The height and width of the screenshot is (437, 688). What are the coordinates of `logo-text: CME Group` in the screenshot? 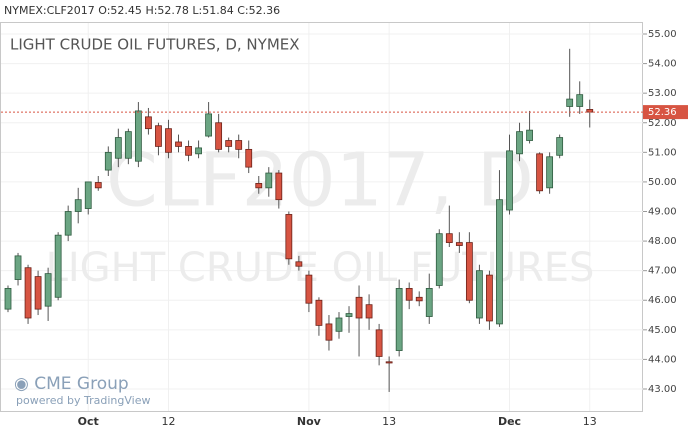 It's located at (81, 384).